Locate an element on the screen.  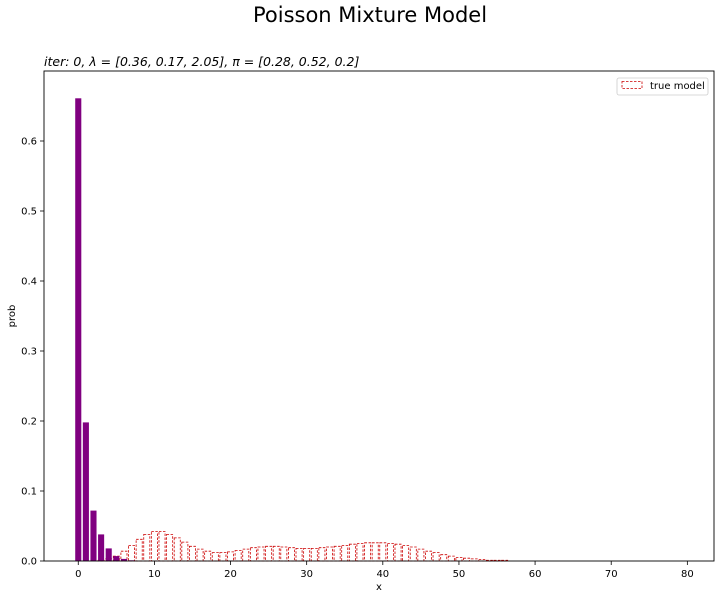
legend-box is located at coordinates (662, 86).